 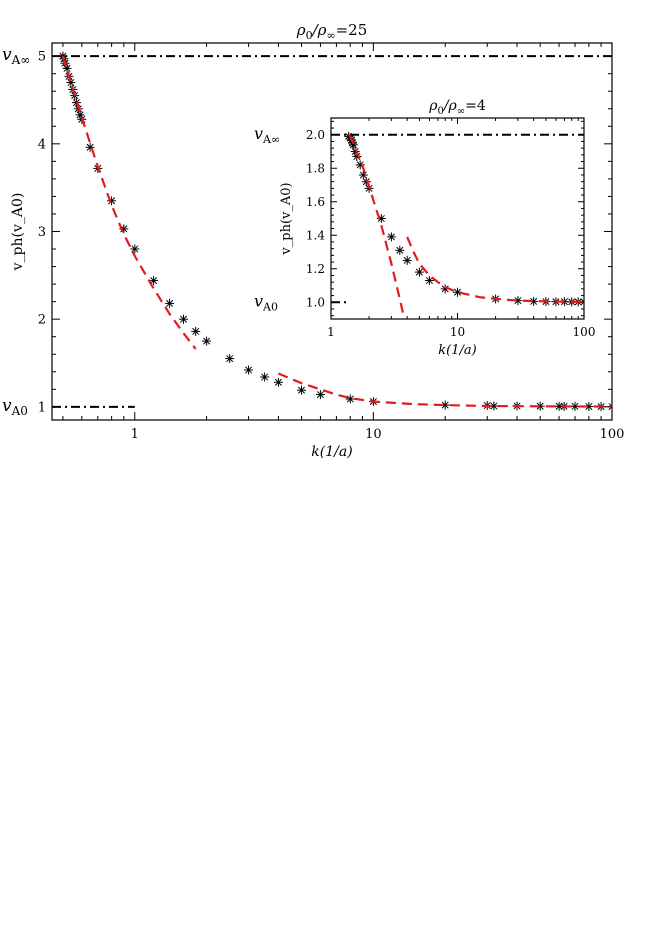 What do you see at coordinates (42, 144) in the screenshot?
I see `y-tick-label: 4` at bounding box center [42, 144].